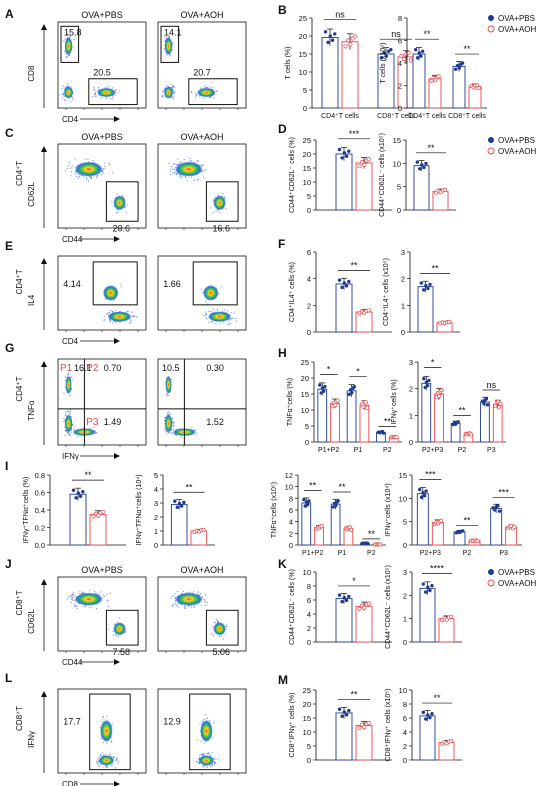 The height and width of the screenshot is (786, 550). Describe the element at coordinates (491, 151) in the screenshot. I see `legend-marker-aoh` at that location.